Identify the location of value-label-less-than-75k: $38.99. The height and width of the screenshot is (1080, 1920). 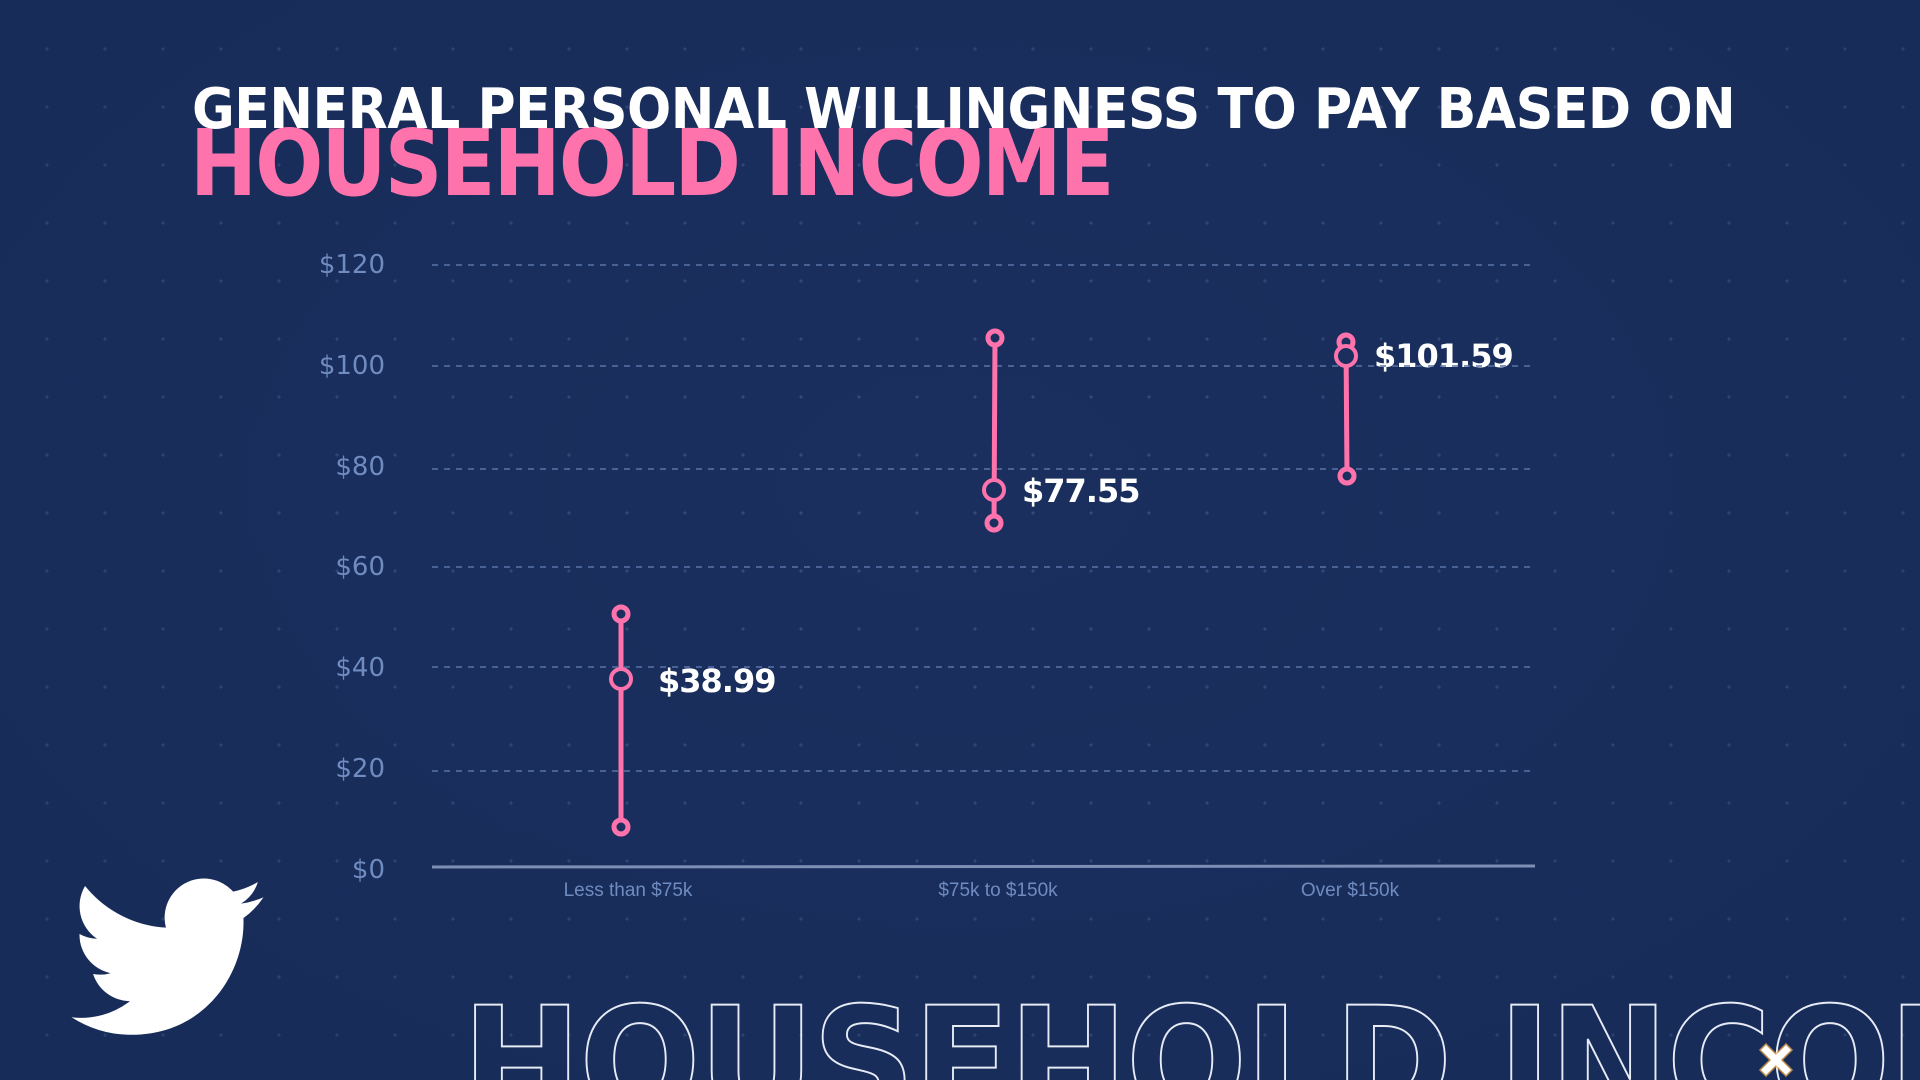
(717, 681).